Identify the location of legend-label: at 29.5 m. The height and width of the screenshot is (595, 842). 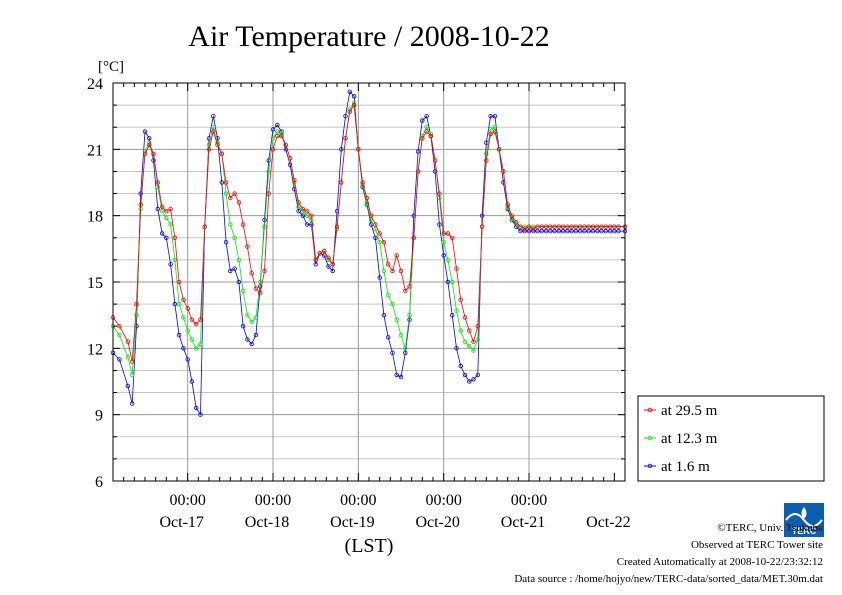
(689, 411).